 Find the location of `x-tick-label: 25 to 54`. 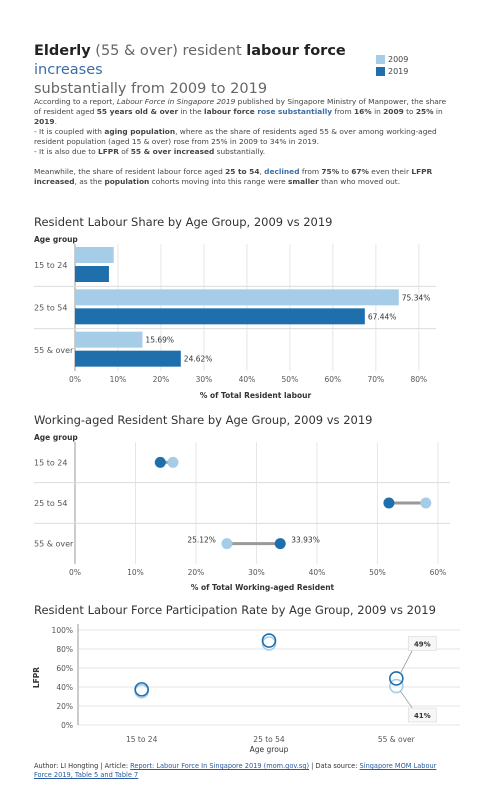

x-tick-label: 25 to 54 is located at coordinates (269, 739).